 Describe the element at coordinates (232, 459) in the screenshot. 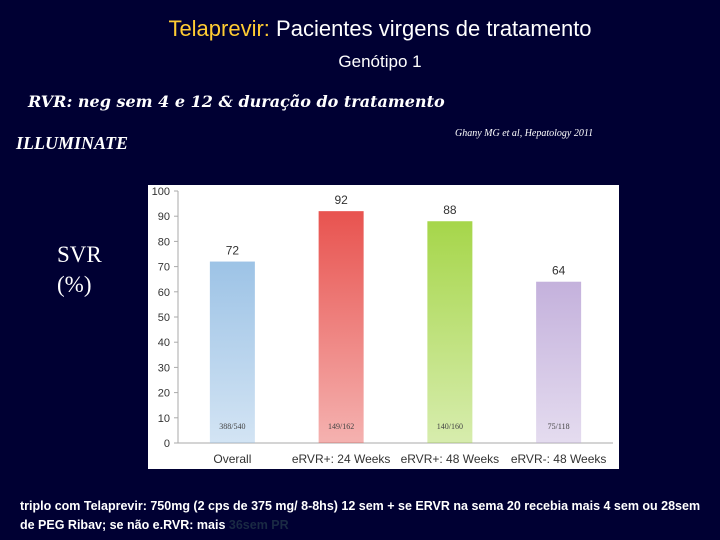

I see `category-label: Overall` at that location.